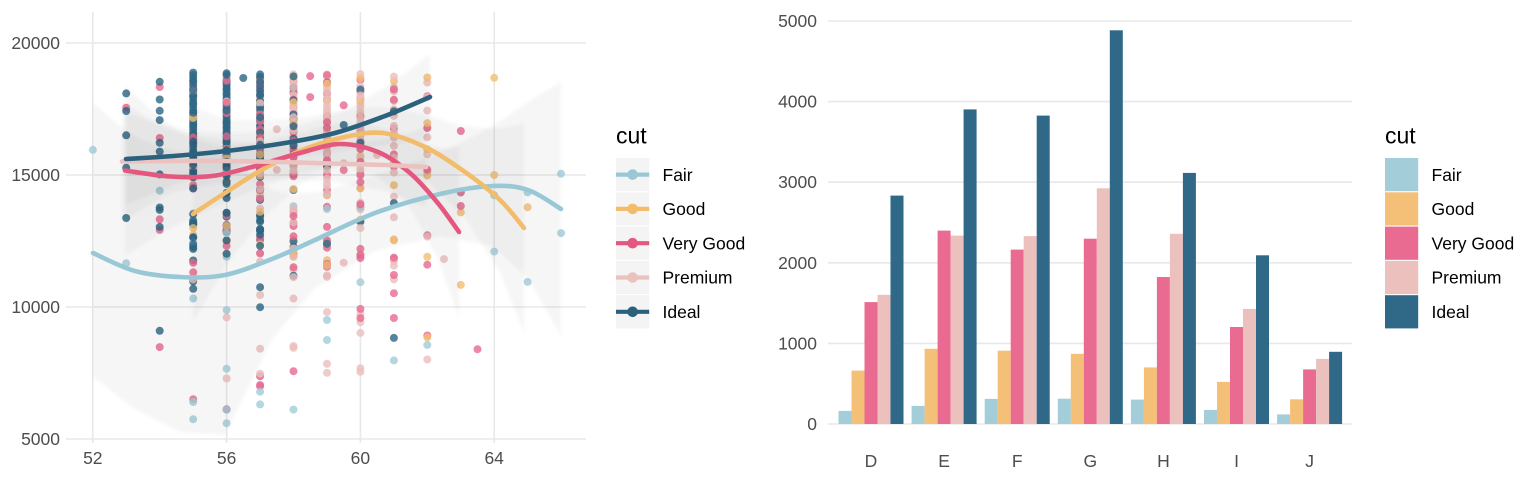 Image resolution: width=1536 pixels, height=480 pixels. Describe the element at coordinates (92, 458) in the screenshot. I see `svg-text: 52` at that location.